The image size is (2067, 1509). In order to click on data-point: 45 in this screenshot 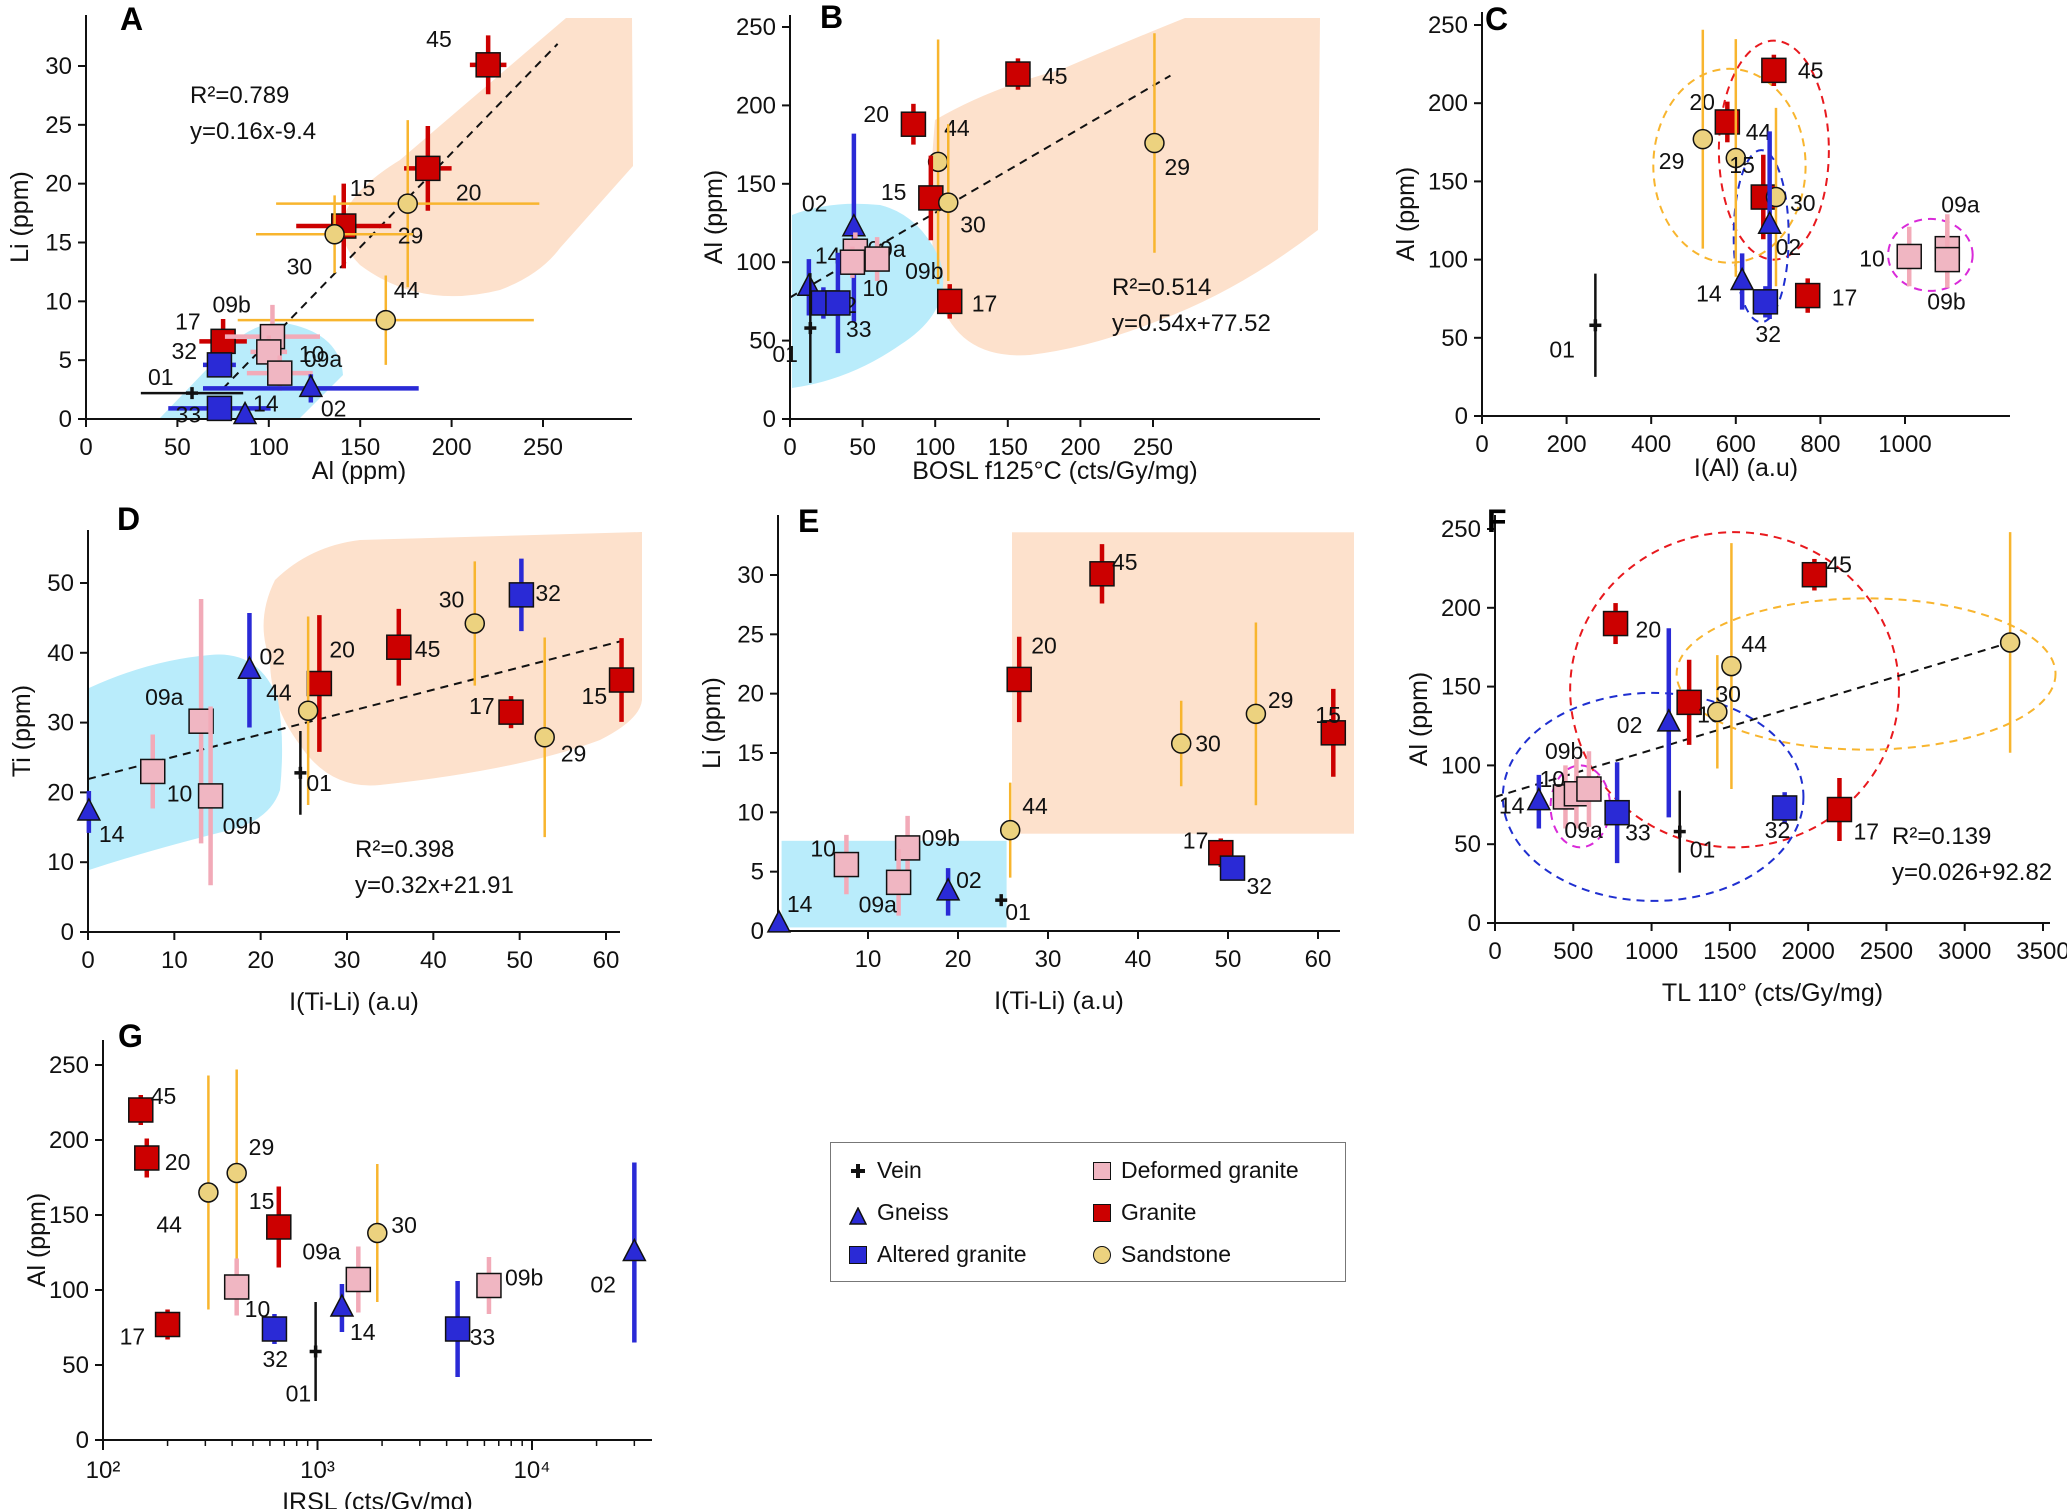, I will do `click(1826, 571)`.